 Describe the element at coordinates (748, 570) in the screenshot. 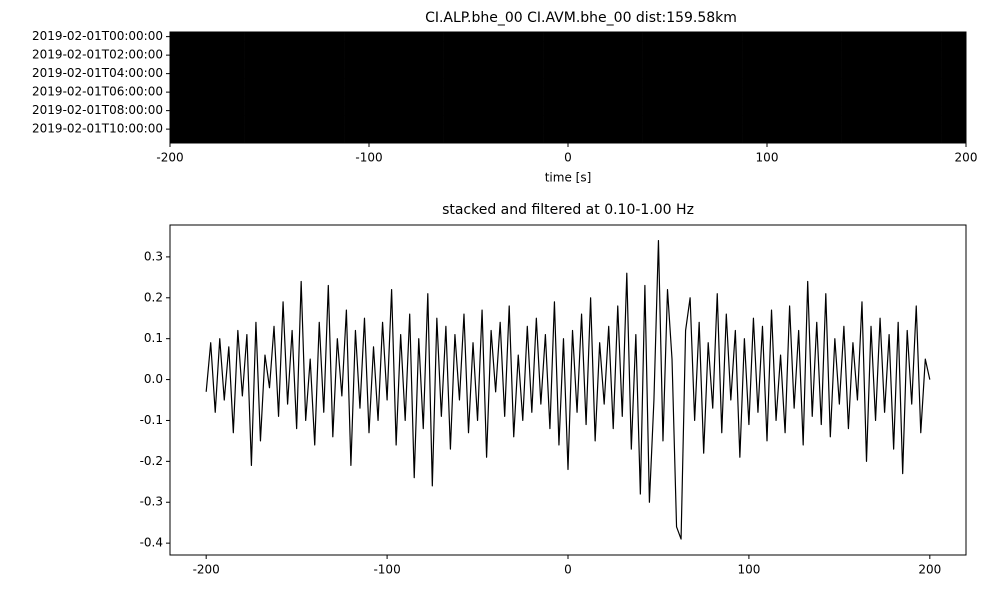

I see `x-tick-label: 100` at that location.